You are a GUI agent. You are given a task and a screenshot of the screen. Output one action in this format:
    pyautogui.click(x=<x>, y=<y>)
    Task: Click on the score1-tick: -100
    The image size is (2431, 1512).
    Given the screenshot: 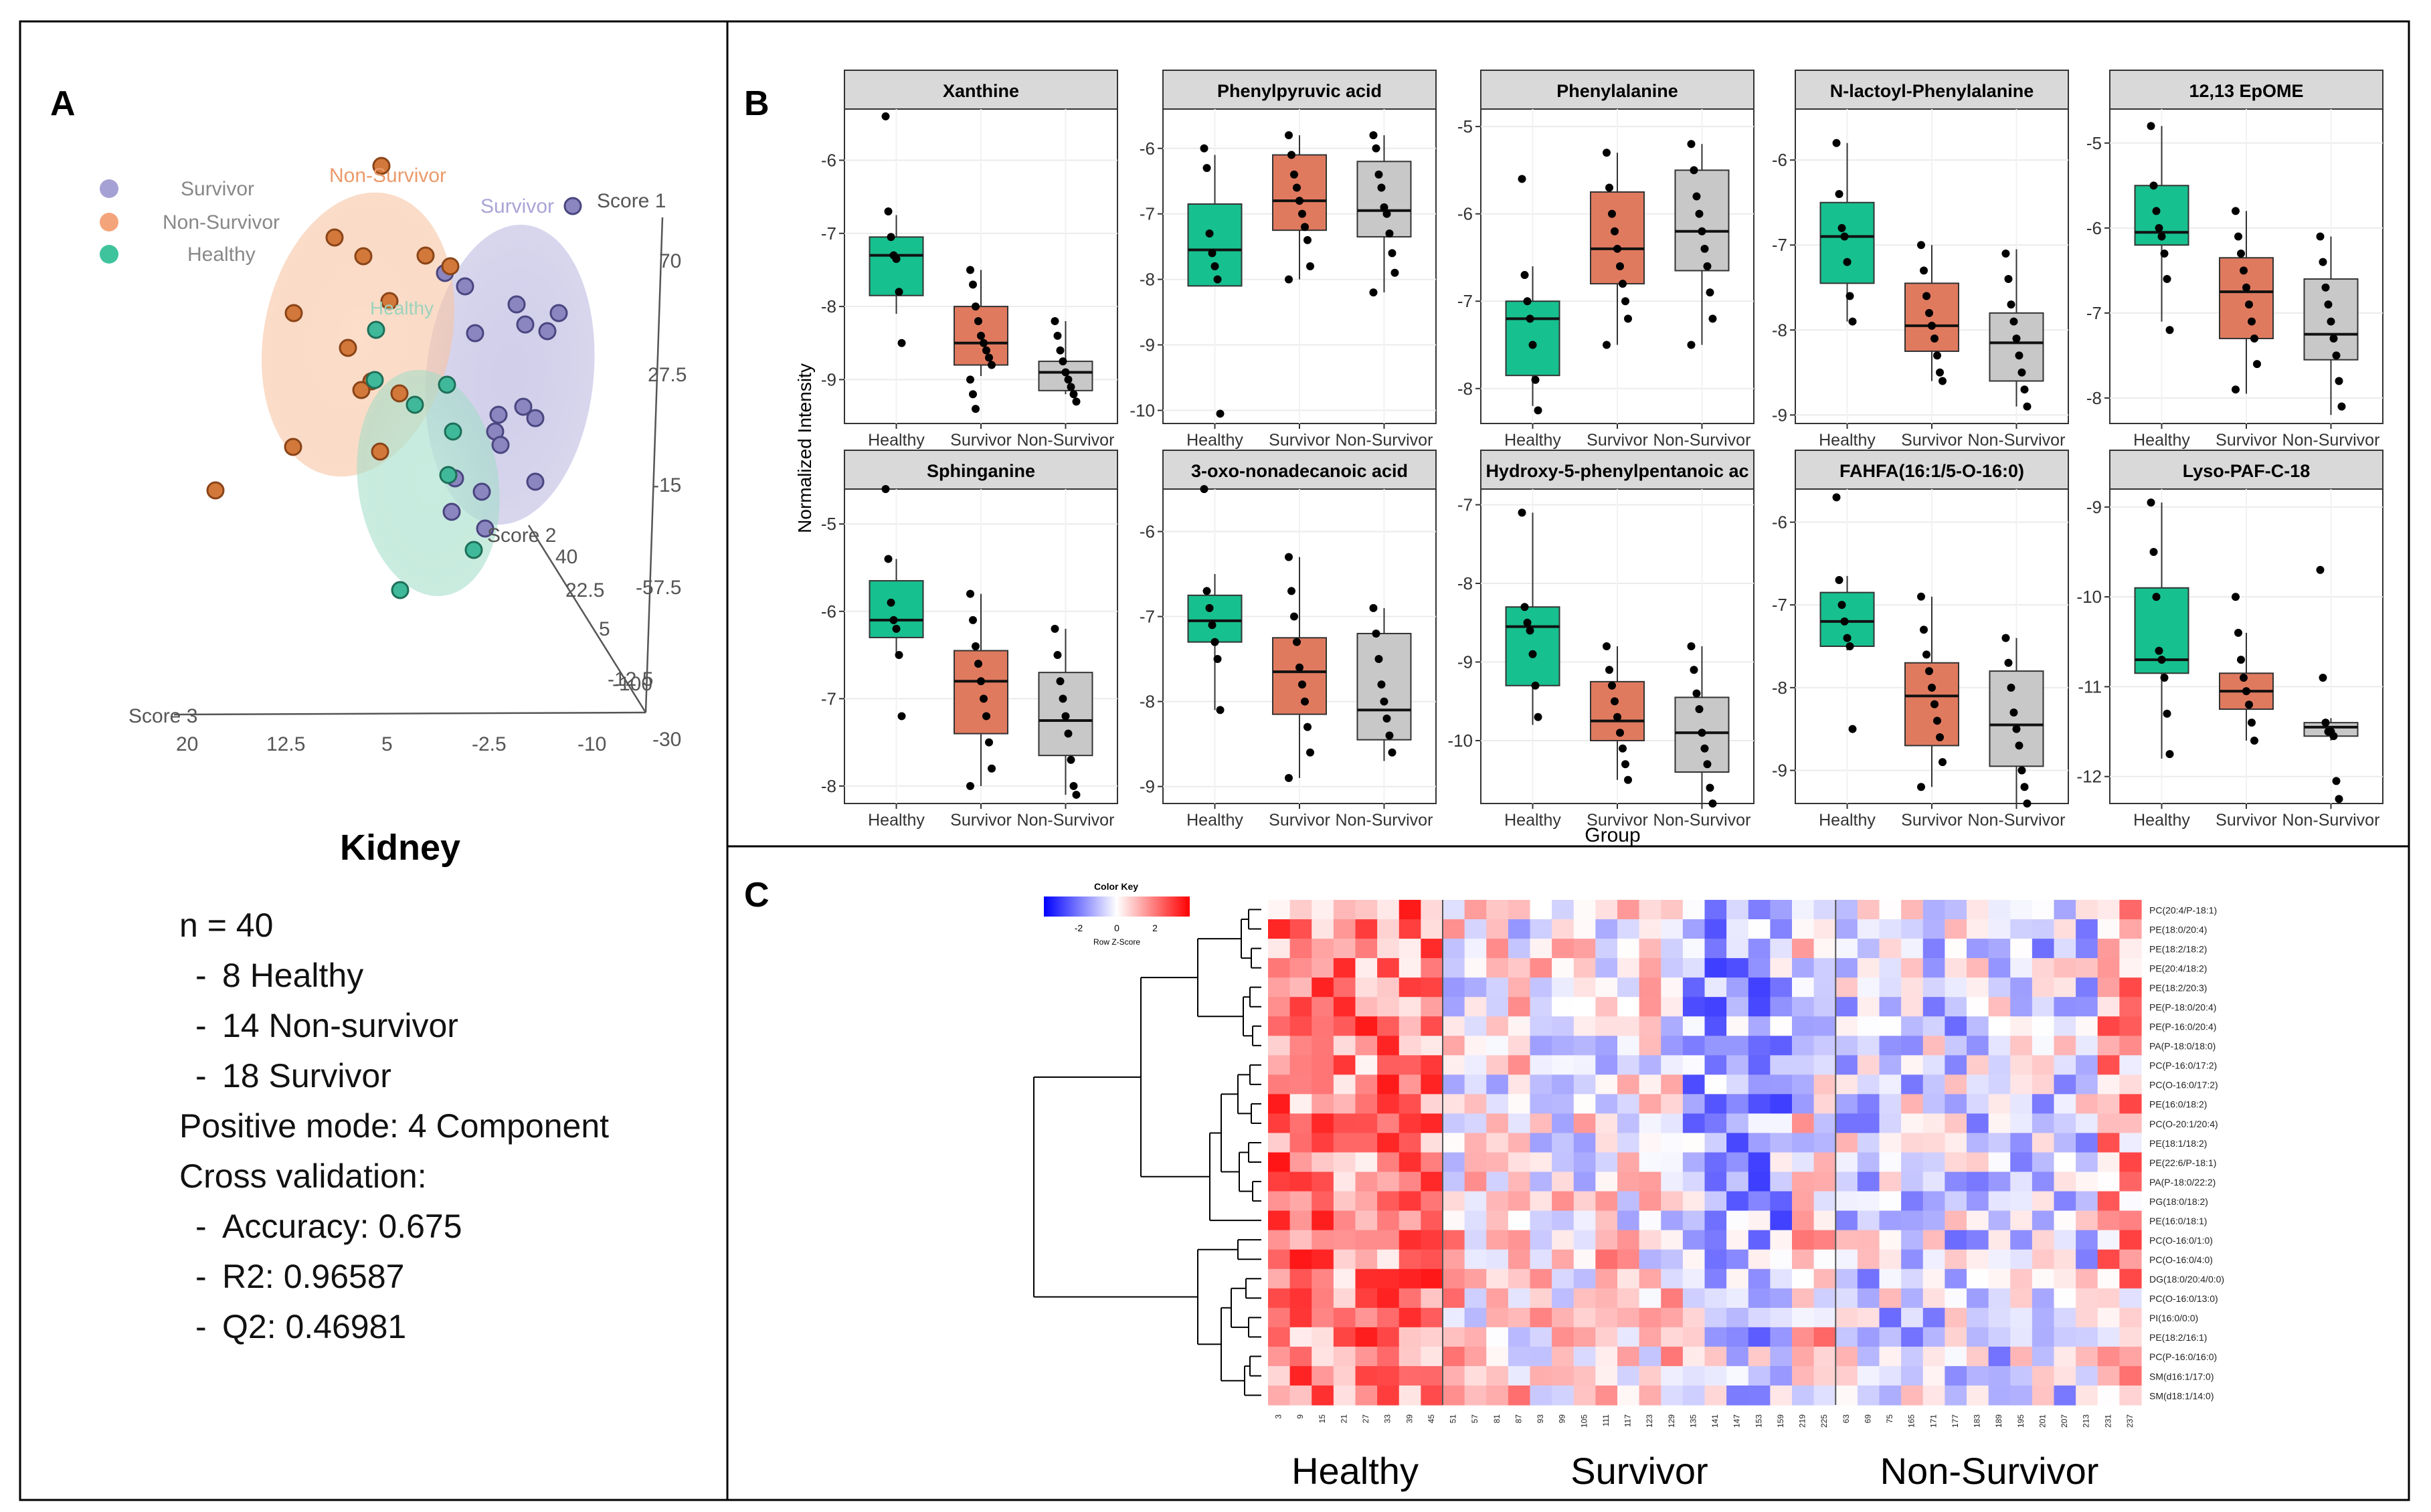 What is the action you would take?
    pyautogui.click(x=632, y=684)
    